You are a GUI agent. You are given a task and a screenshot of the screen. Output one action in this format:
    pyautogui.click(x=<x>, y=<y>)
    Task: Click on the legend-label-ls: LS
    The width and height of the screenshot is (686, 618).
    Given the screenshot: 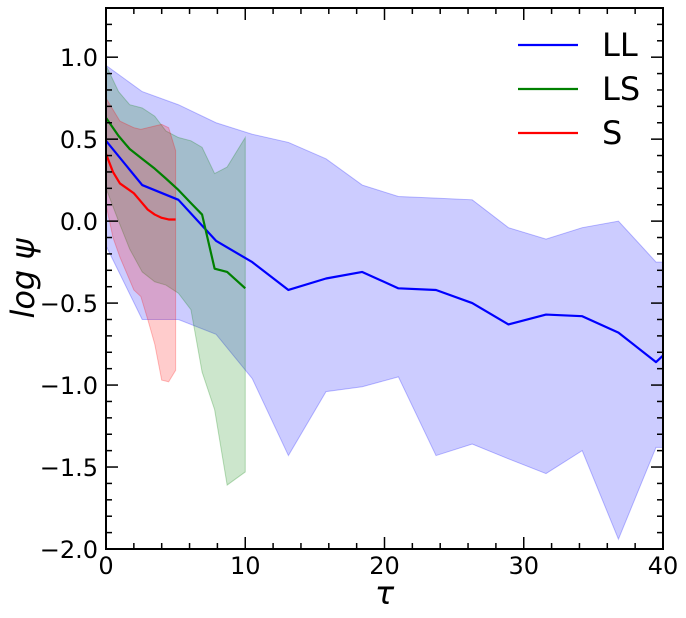 What is the action you would take?
    pyautogui.click(x=621, y=89)
    